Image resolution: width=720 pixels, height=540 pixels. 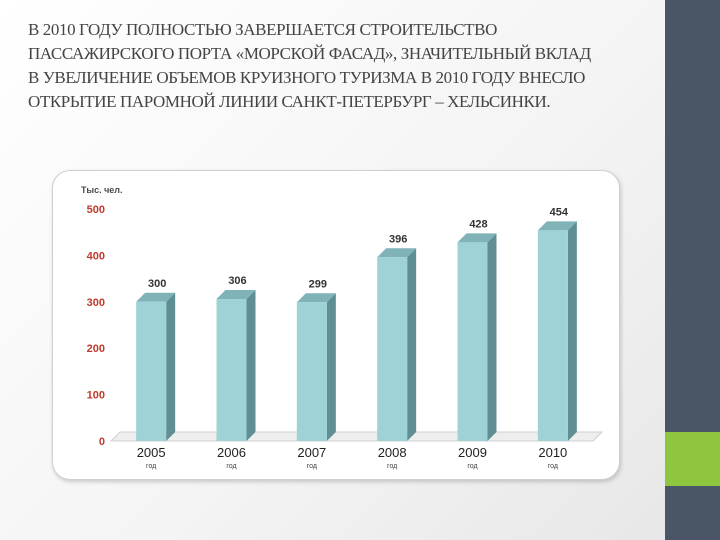 I want to click on side-accent, so click(x=692, y=459).